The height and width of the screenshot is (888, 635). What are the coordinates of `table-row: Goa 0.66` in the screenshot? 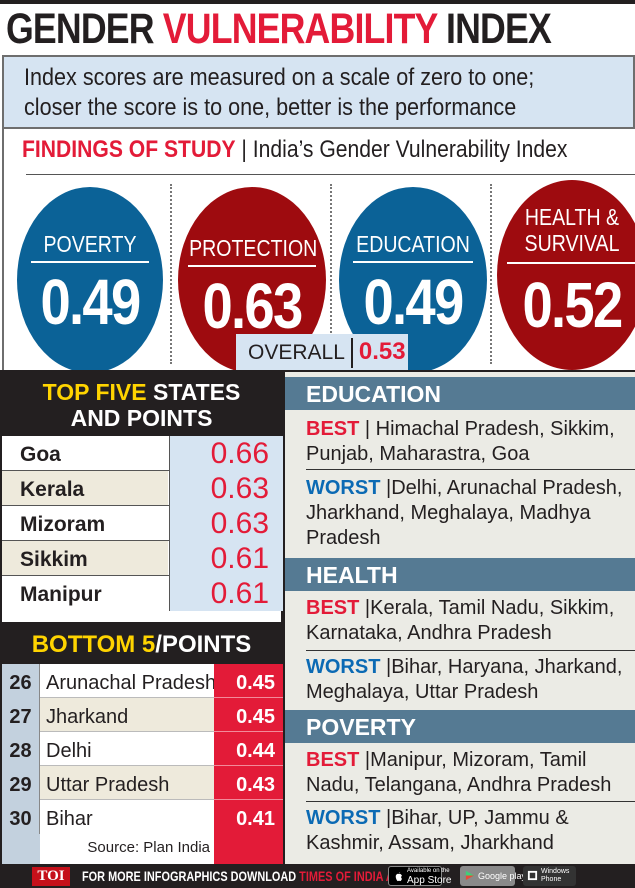 It's located at (142, 453).